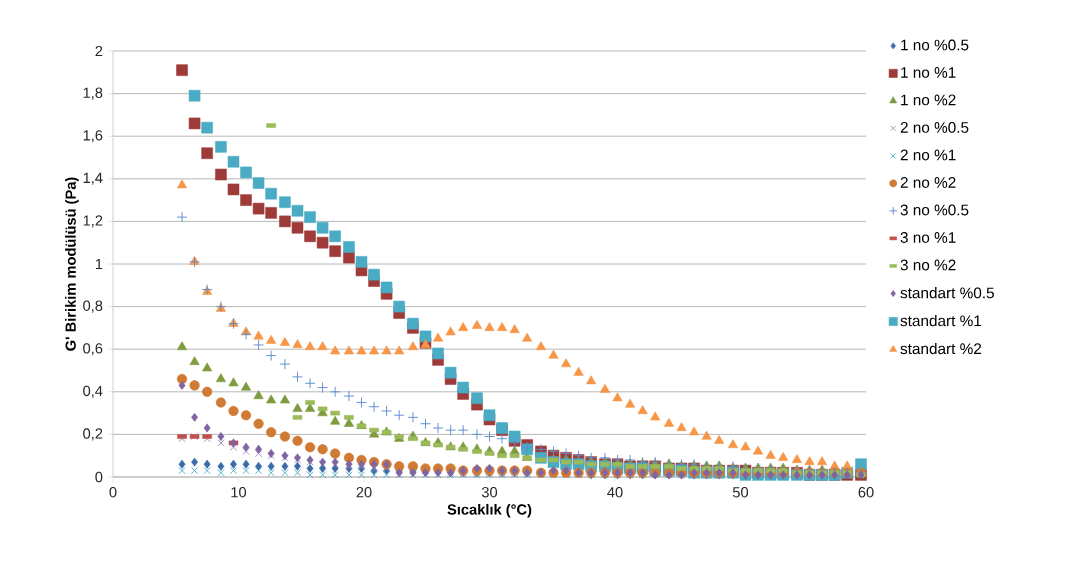 Image resolution: width=1066 pixels, height=561 pixels. Describe the element at coordinates (93, 221) in the screenshot. I see `y-tick-label: 1,2` at that location.